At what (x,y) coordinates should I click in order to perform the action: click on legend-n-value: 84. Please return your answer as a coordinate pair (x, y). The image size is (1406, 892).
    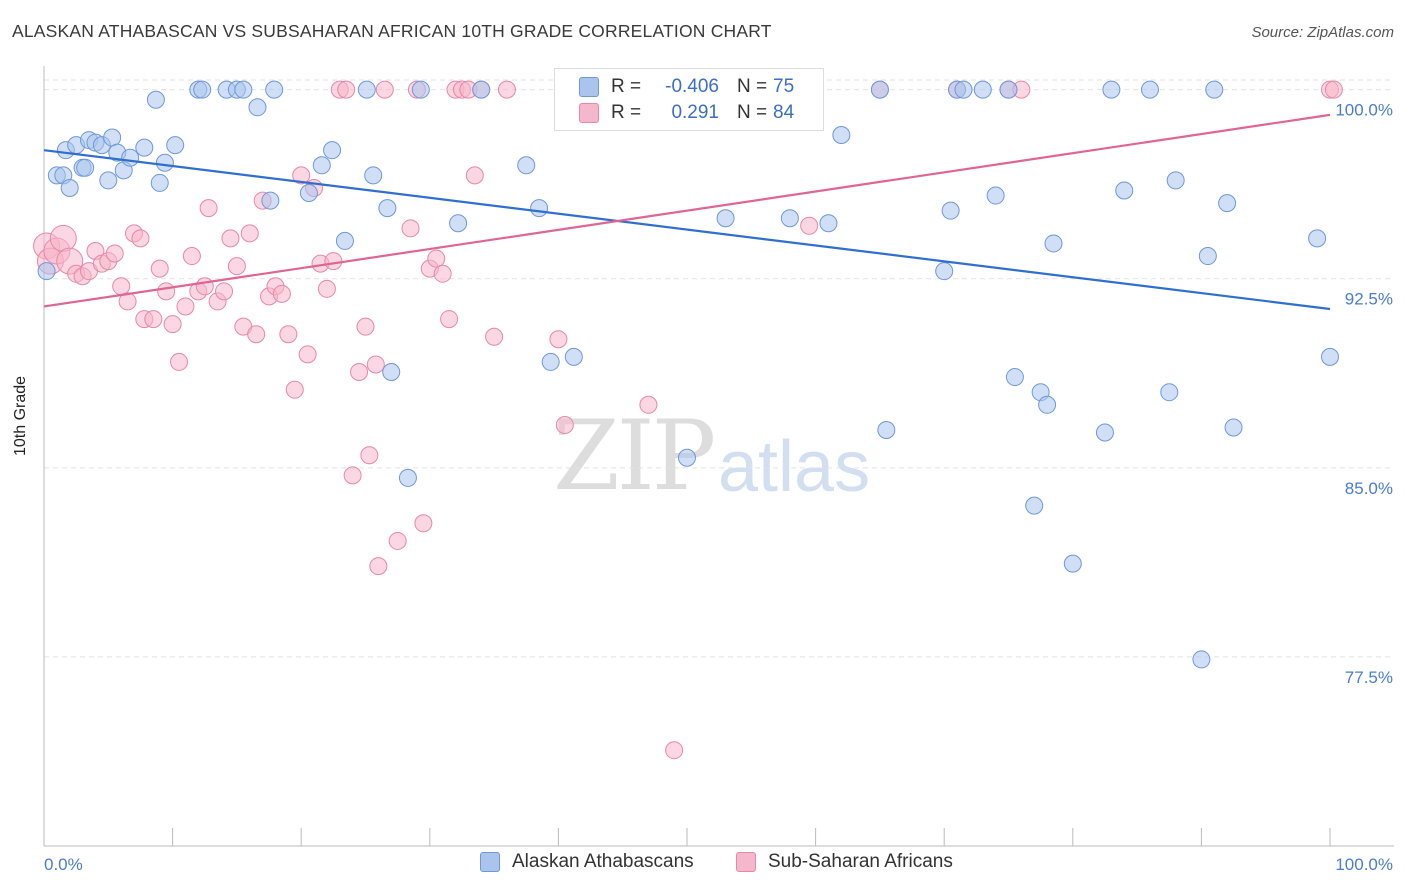
    Looking at the image, I should click on (784, 112).